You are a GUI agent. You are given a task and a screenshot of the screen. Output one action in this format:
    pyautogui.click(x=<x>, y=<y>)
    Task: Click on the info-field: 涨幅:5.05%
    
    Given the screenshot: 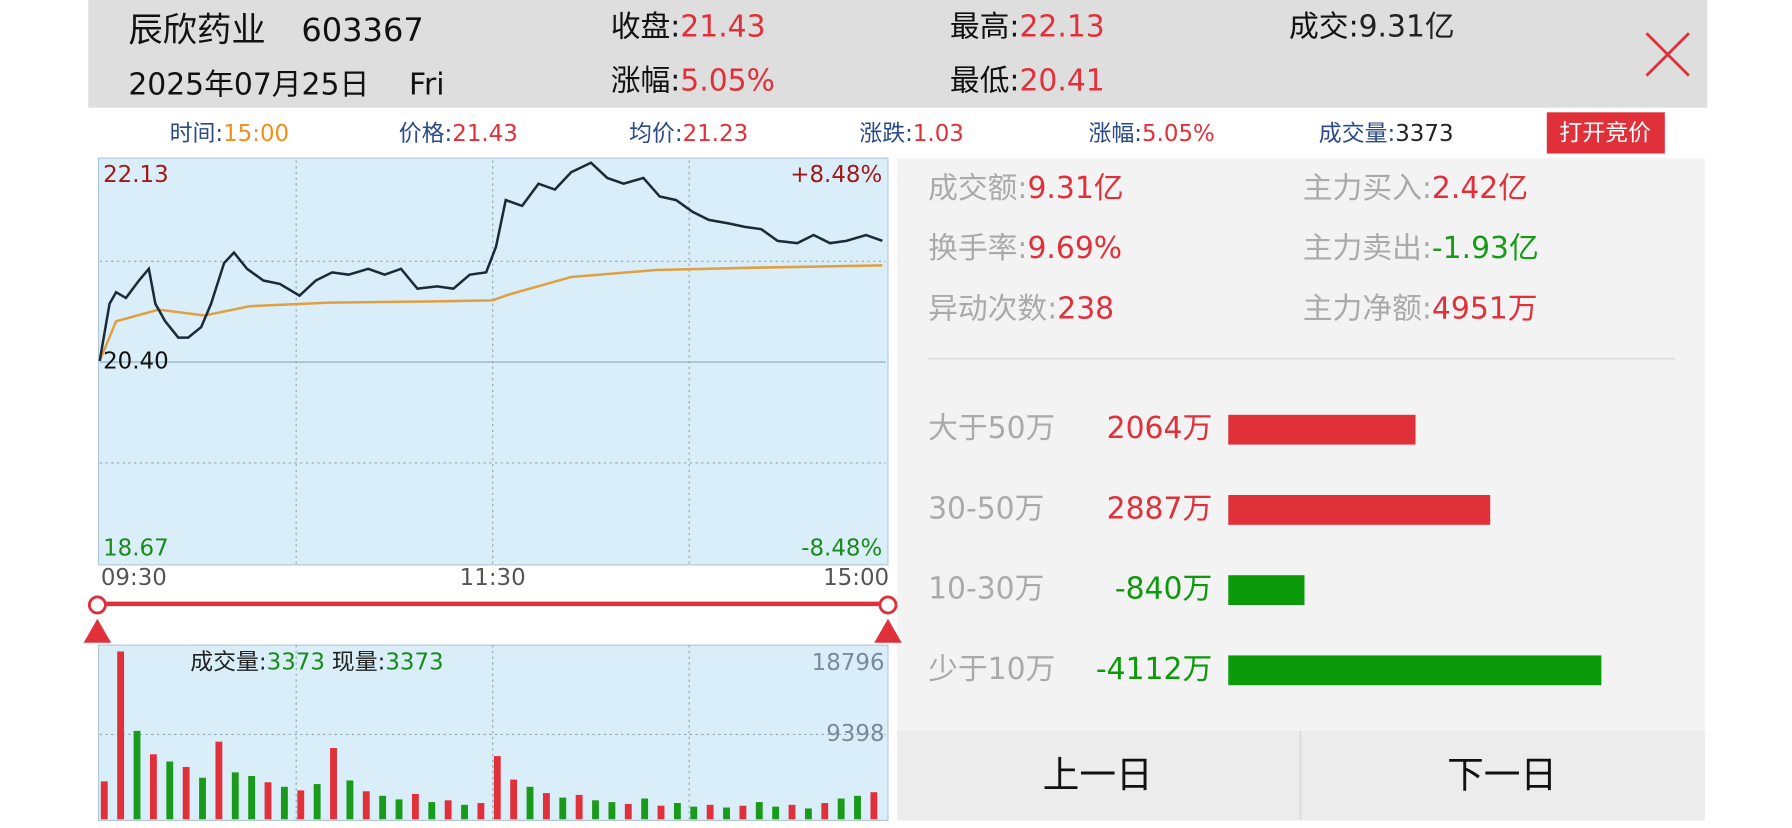 What is the action you would take?
    pyautogui.click(x=1151, y=134)
    